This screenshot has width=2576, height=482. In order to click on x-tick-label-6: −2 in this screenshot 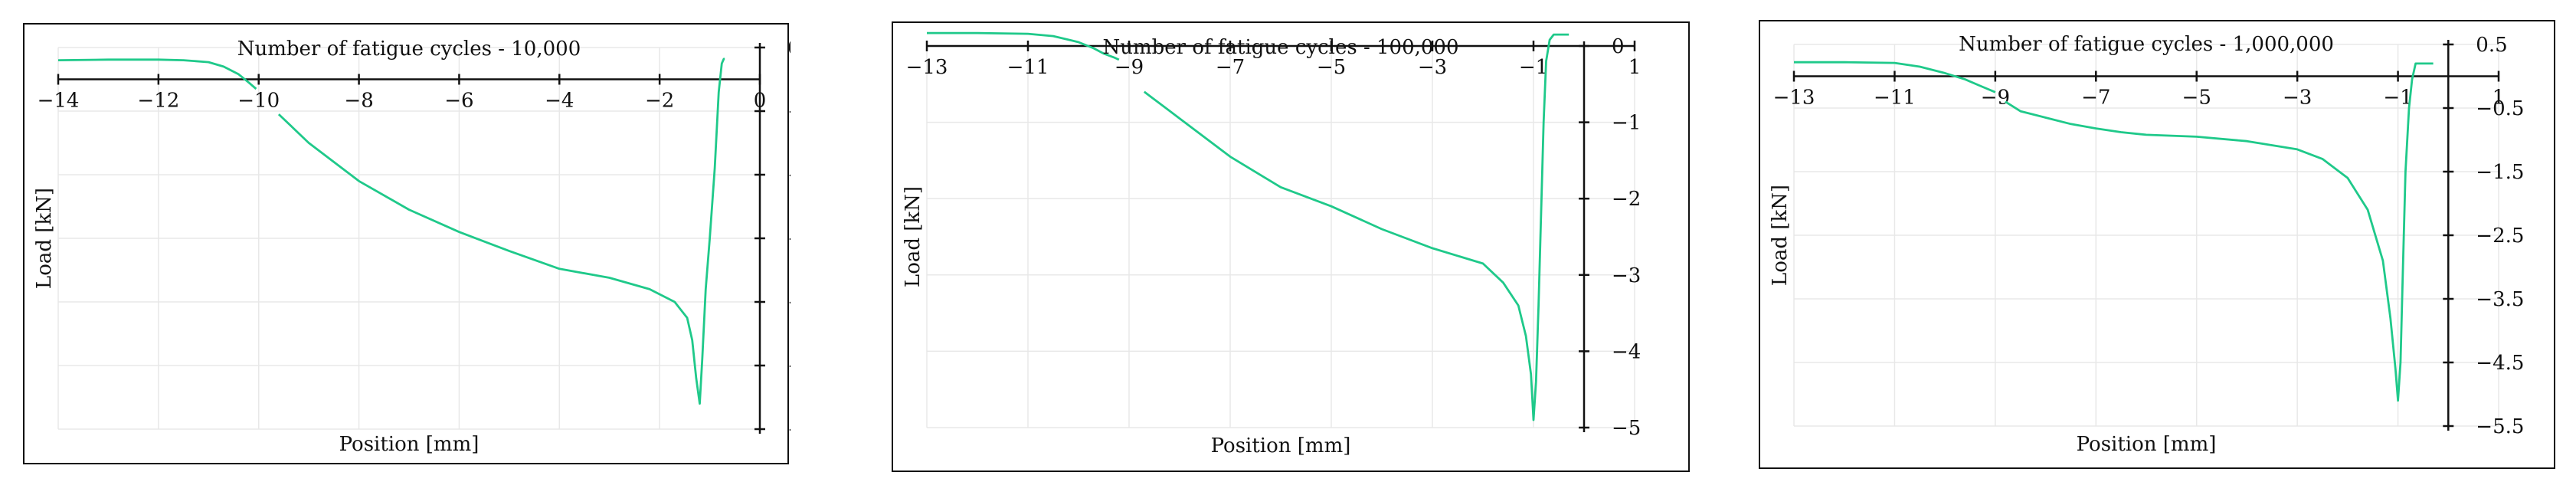, I will do `click(659, 101)`.